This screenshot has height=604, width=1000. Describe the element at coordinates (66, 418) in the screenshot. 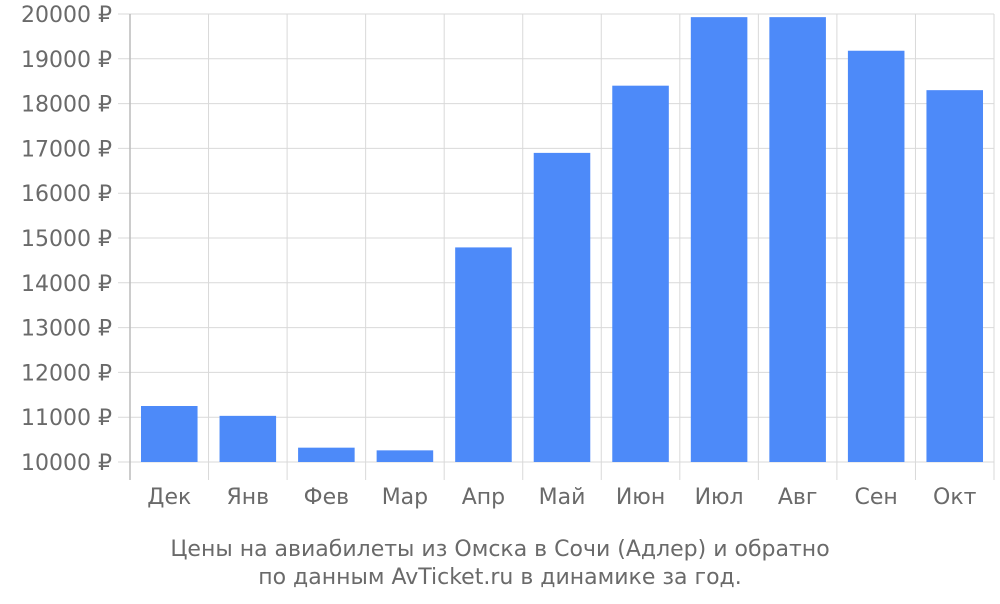

I see `y-tick-label: 11000 ₽` at that location.